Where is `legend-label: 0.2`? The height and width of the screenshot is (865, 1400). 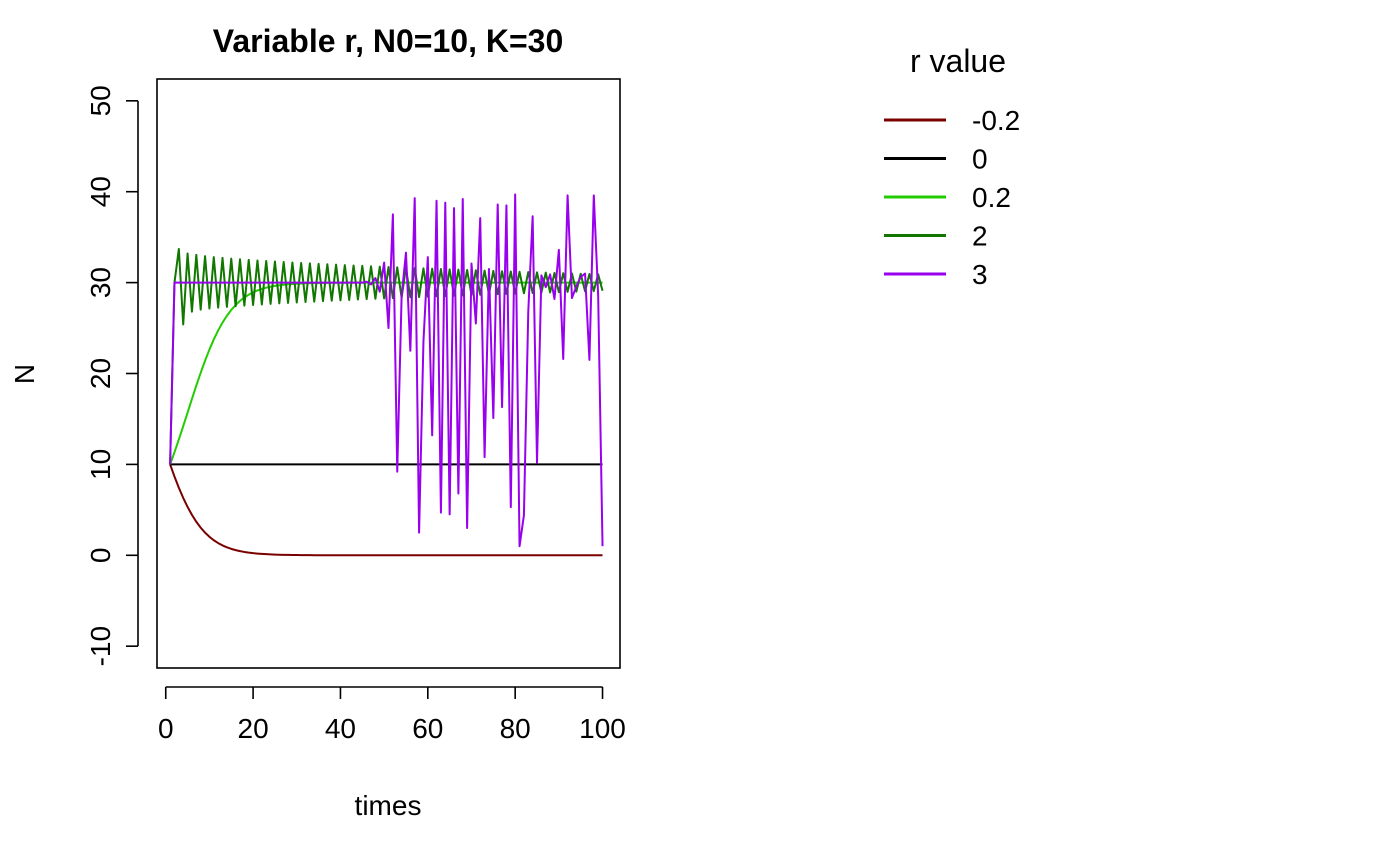
legend-label: 0.2 is located at coordinates (991, 197).